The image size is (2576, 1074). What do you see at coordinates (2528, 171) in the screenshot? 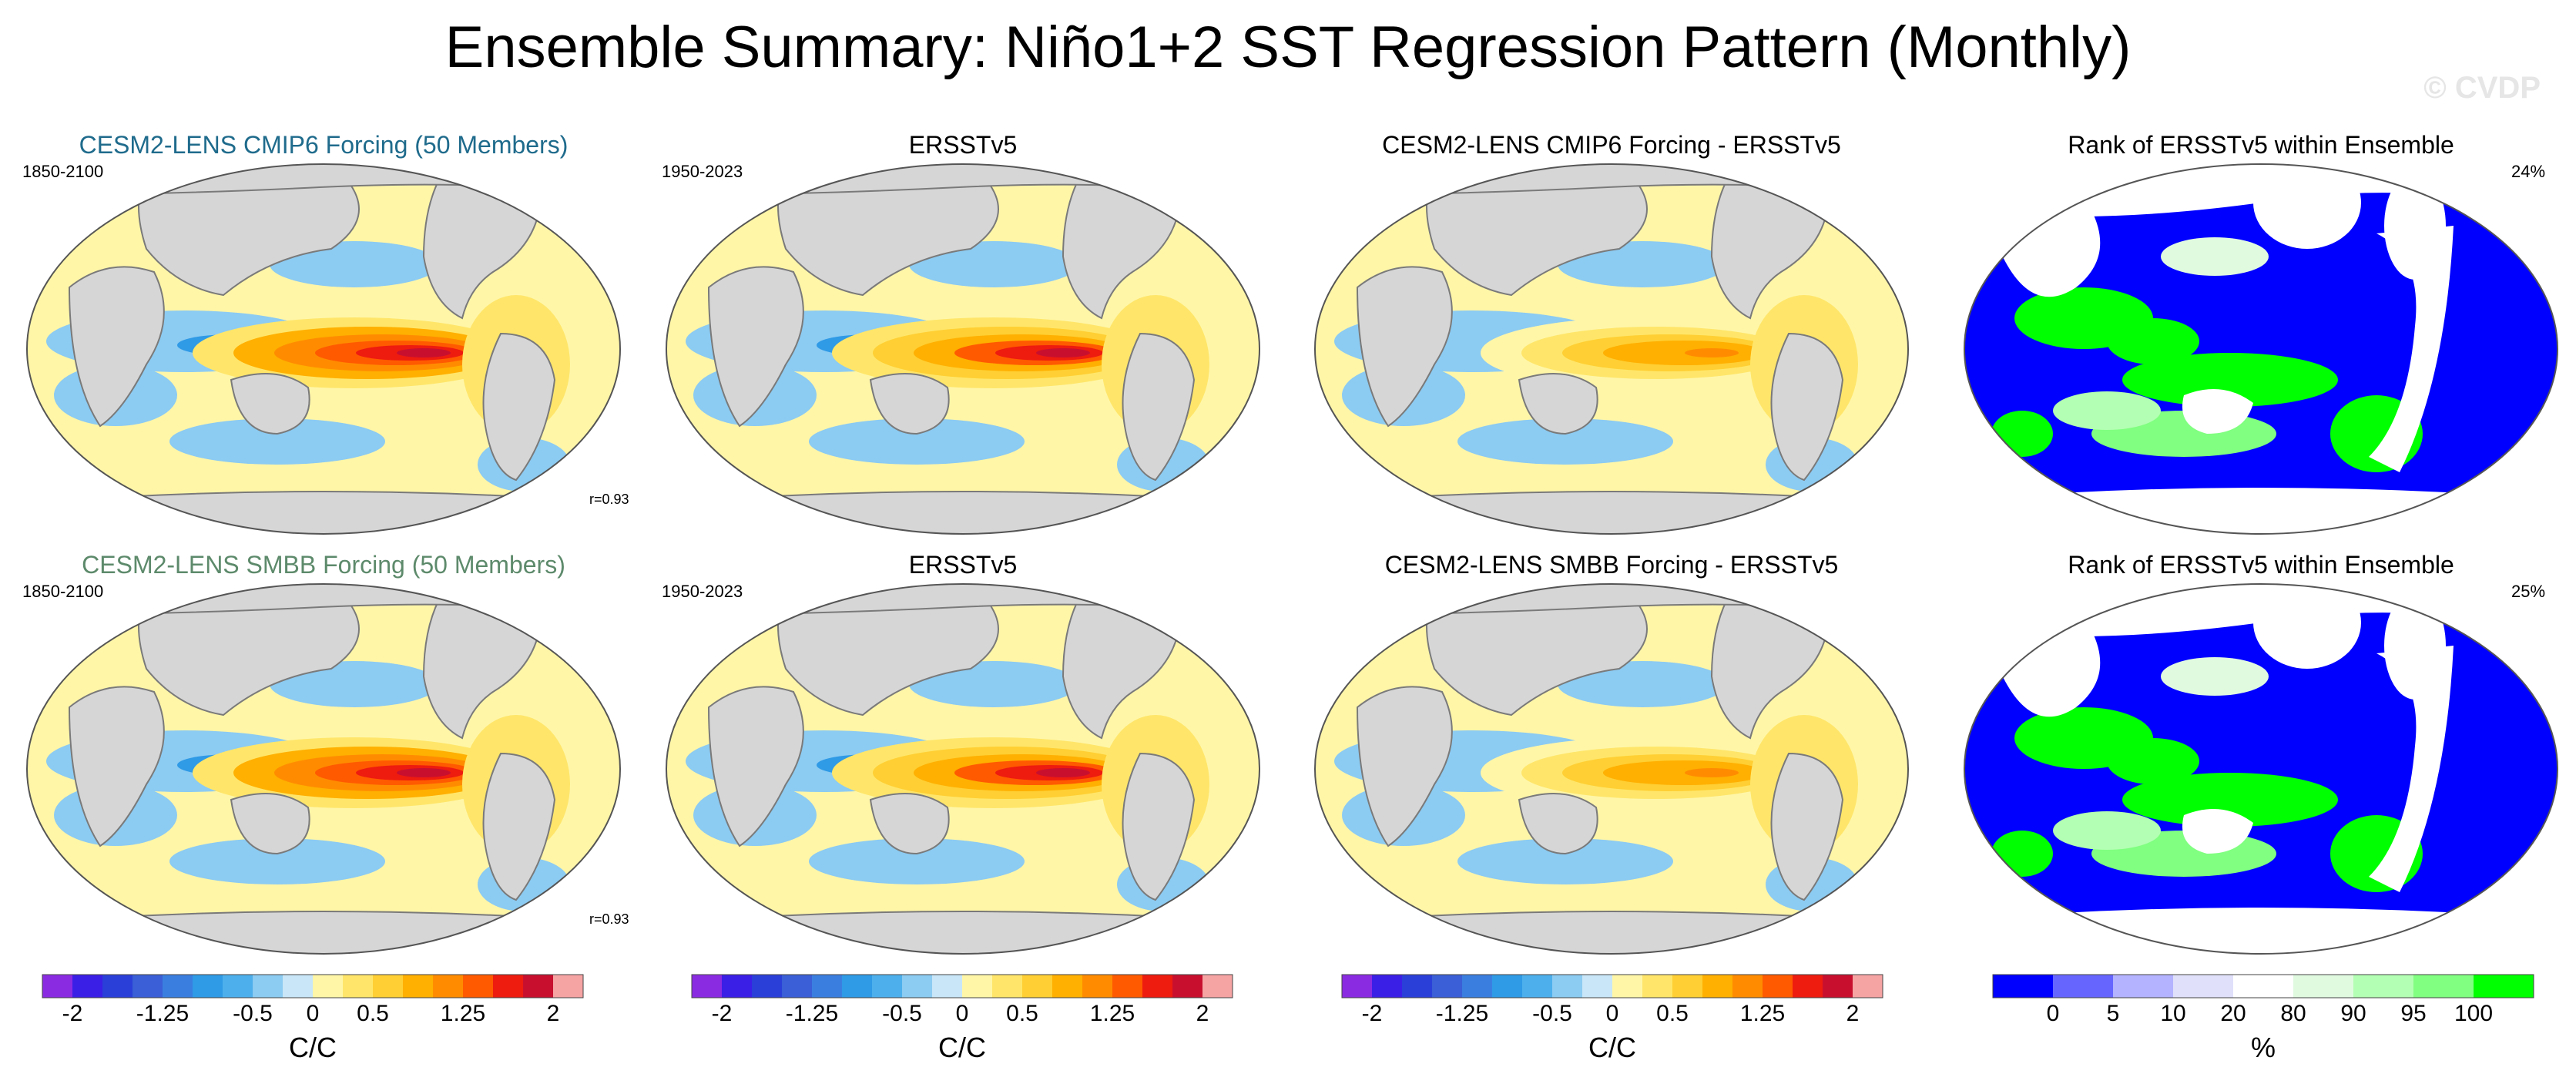
I see `panel-percent-label: 24%` at bounding box center [2528, 171].